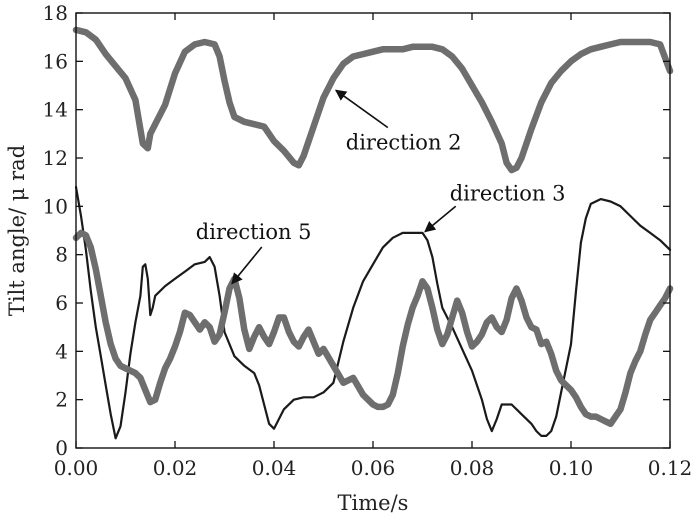 This screenshot has height=518, width=700. What do you see at coordinates (61, 351) in the screenshot?
I see `y-tick-label: 4` at bounding box center [61, 351].